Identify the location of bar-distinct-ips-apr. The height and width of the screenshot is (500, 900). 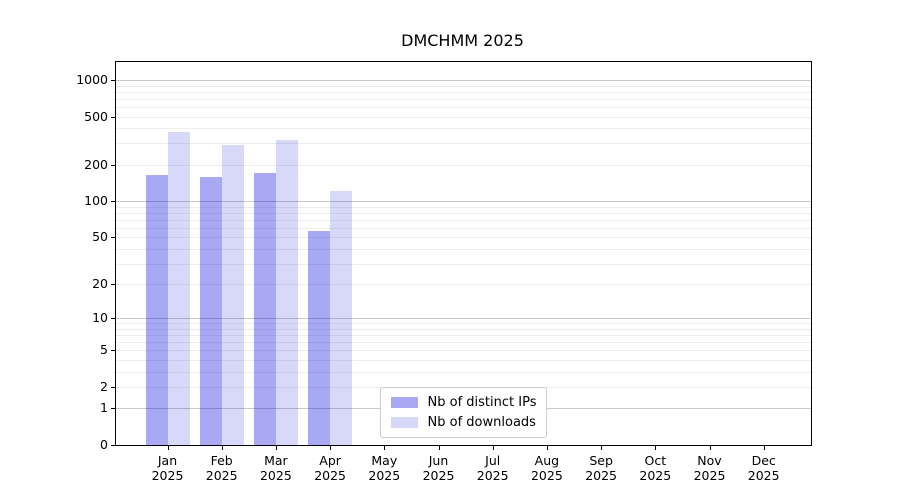
(319, 338).